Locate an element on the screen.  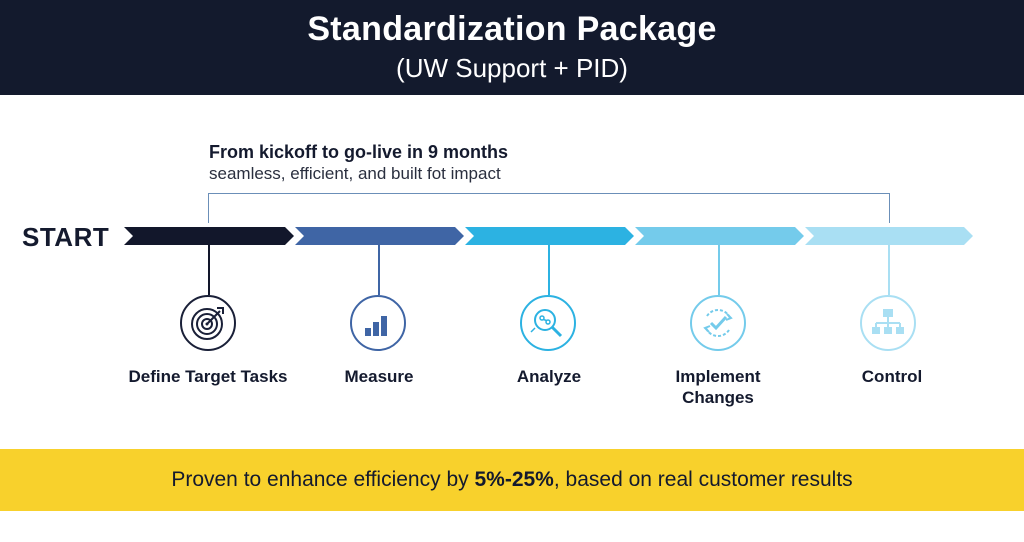
timeline-headline: From kickoff to go-live in 9 months is located at coordinates (359, 152).